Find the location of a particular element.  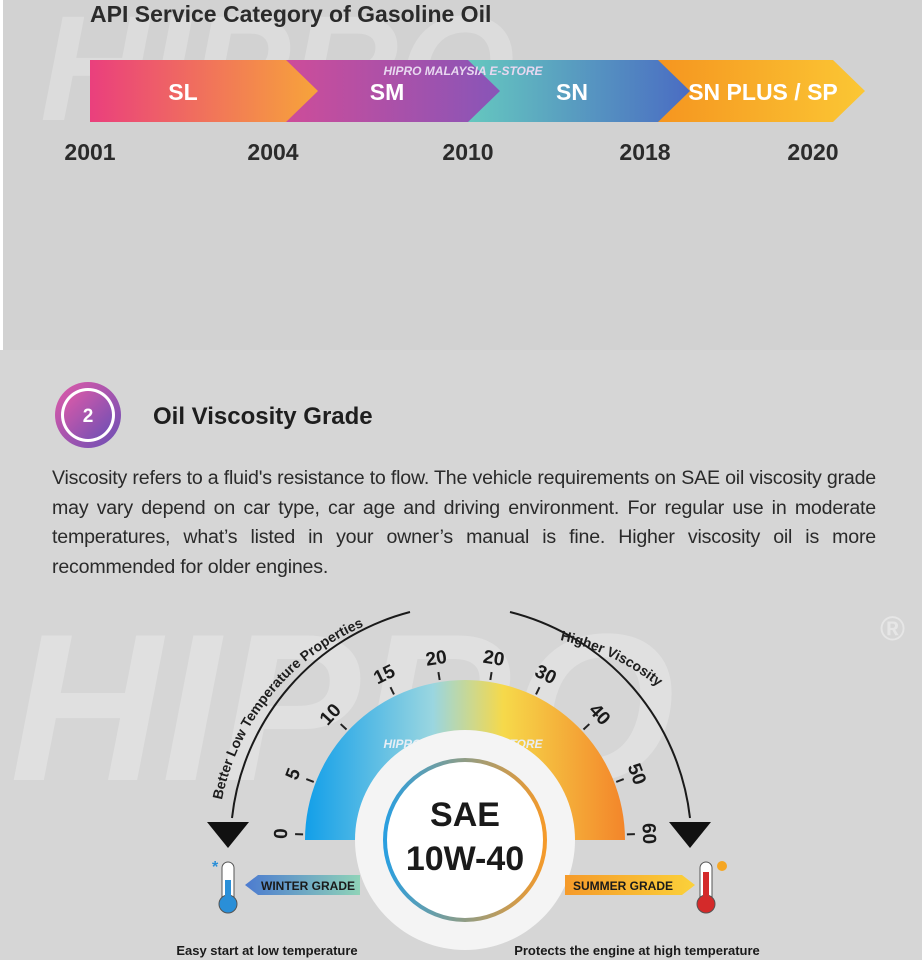

summer-label: SUMMER GRADE is located at coordinates (623, 886).